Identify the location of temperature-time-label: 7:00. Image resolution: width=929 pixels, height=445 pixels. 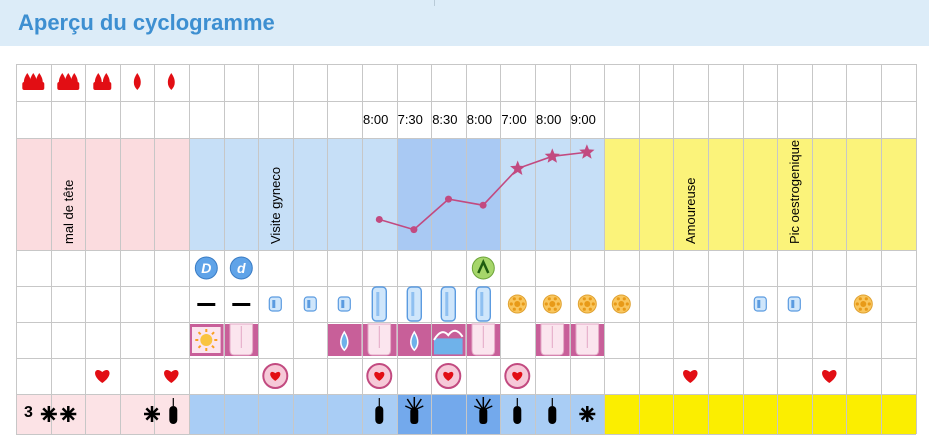
(514, 119).